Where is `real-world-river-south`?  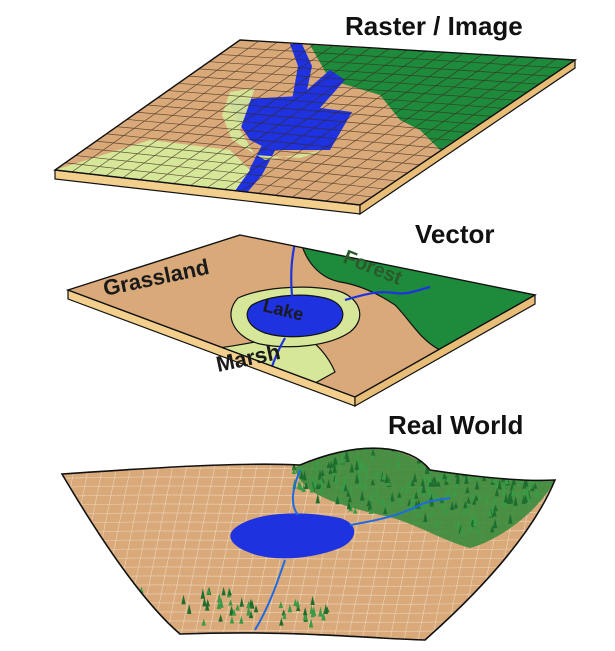
real-world-river-south is located at coordinates (270, 595).